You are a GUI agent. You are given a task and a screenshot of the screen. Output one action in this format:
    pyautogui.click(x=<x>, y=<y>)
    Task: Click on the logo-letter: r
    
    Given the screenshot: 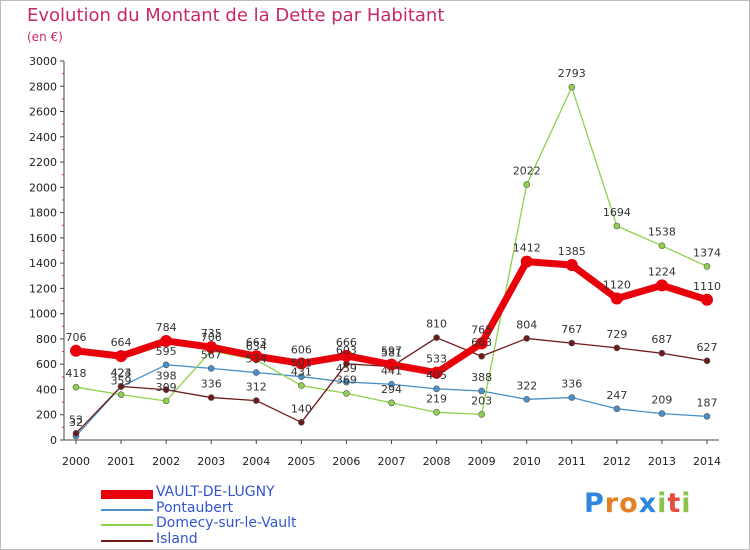 What is the action you would take?
    pyautogui.click(x=612, y=503)
    